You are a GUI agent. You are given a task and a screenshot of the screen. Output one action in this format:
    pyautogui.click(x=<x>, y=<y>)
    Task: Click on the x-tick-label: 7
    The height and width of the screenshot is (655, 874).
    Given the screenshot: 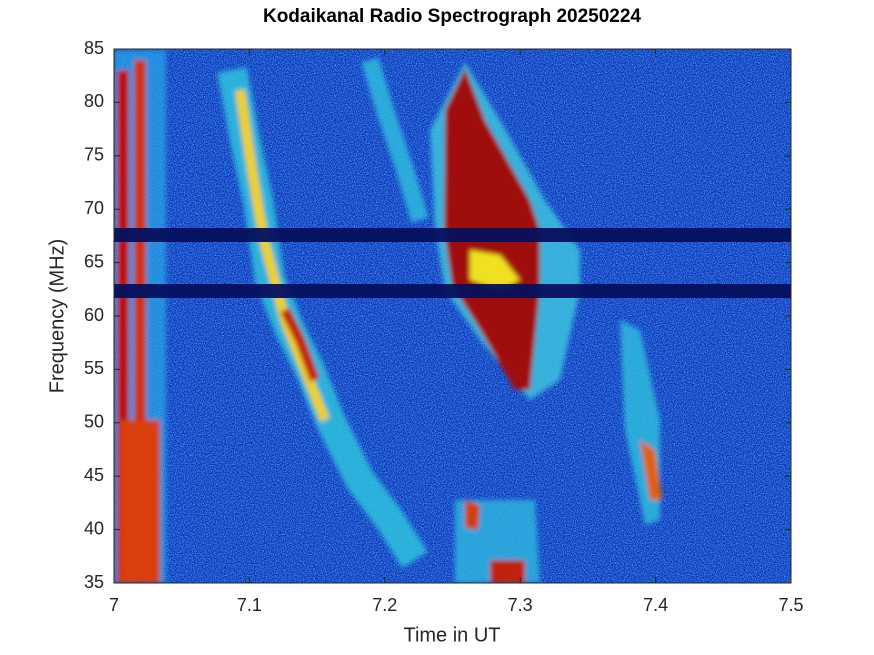 What is the action you would take?
    pyautogui.click(x=114, y=605)
    